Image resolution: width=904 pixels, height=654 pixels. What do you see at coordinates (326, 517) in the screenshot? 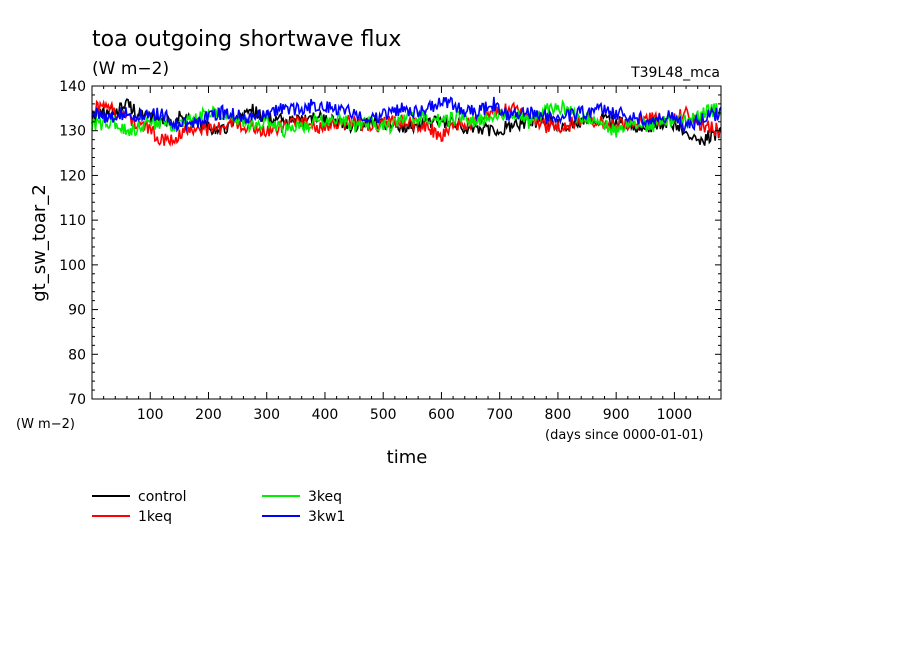
I see `legend-label-3kw1: 3kw1` at bounding box center [326, 517].